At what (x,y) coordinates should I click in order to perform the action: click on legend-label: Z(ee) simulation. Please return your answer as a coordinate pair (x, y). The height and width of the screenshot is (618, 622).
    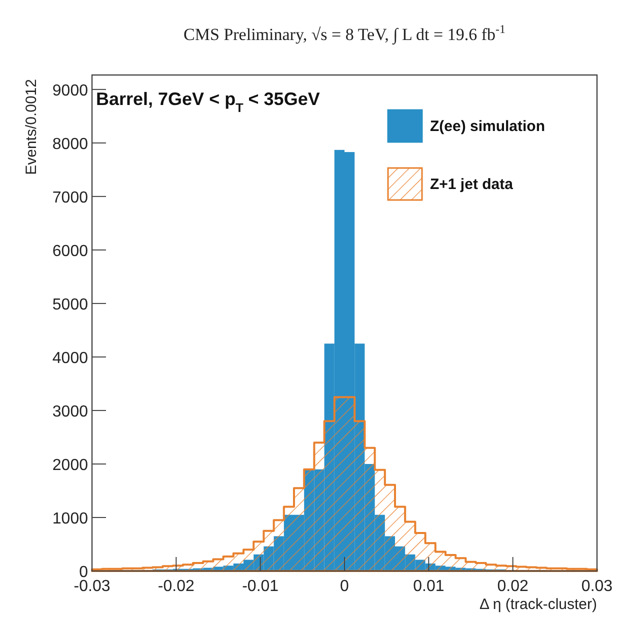
    Looking at the image, I should click on (488, 126).